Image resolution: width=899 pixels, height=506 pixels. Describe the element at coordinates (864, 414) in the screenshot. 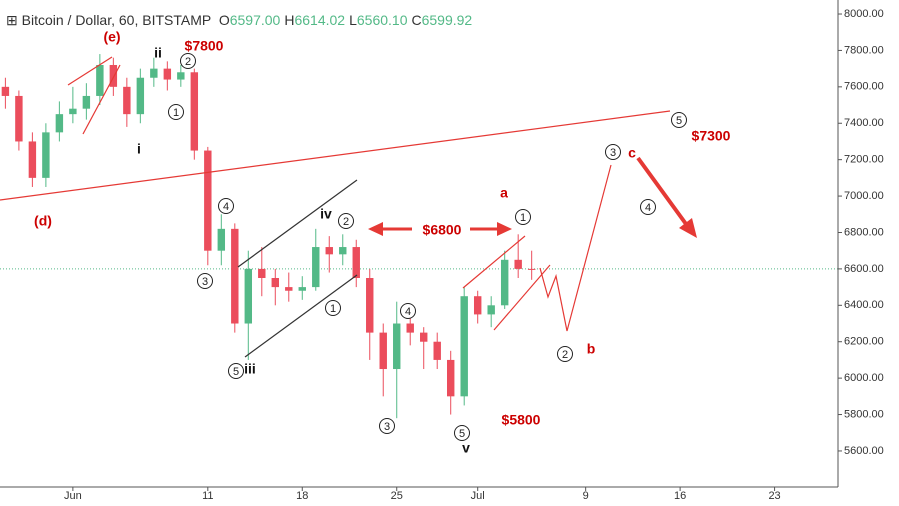

I see `y-tick-label: 5800.00` at that location.